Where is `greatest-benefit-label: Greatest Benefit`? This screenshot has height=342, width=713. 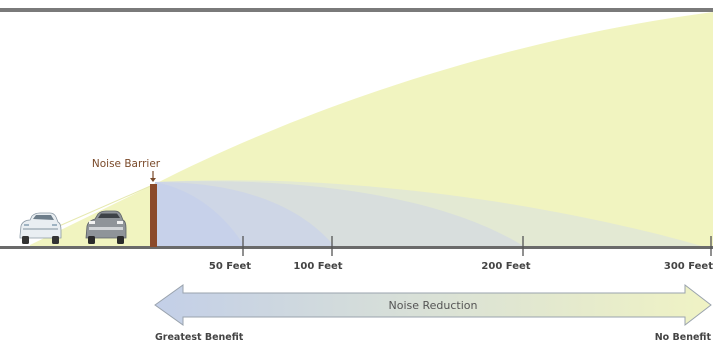 greatest-benefit-label: Greatest Benefit is located at coordinates (199, 337).